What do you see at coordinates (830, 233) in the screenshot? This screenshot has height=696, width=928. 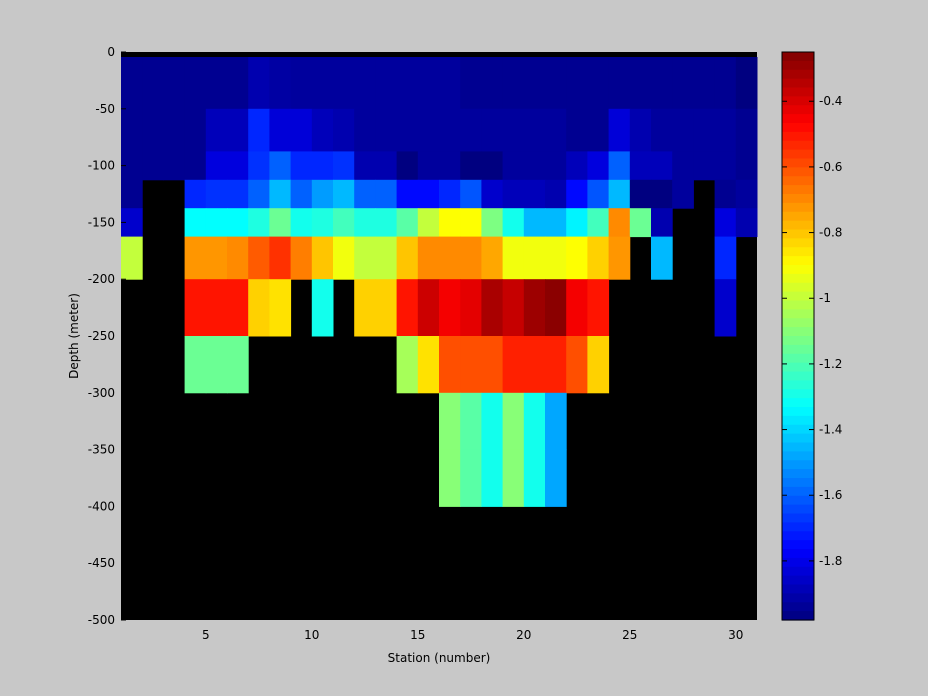 I see `colorbar-tick-label: -0.8` at bounding box center [830, 233].